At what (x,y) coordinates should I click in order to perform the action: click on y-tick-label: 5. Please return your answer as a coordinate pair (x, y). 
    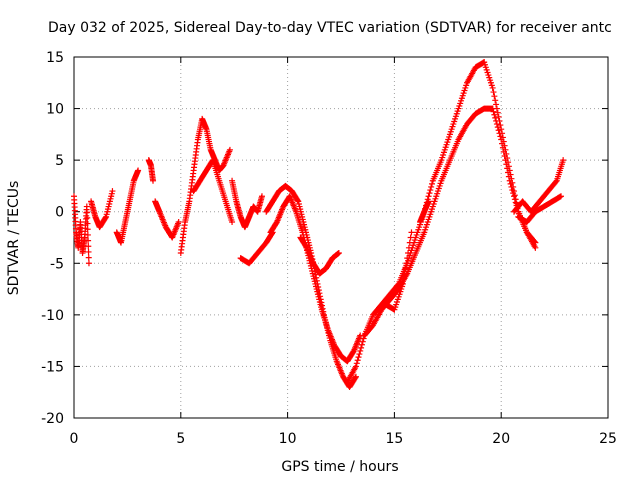
    Looking at the image, I should click on (59, 161).